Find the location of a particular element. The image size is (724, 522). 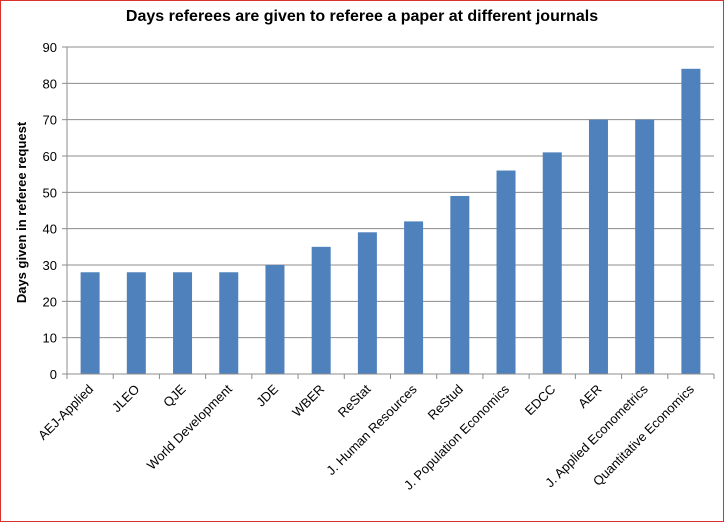

x-tick-label: J. Human Resources is located at coordinates (371, 429).